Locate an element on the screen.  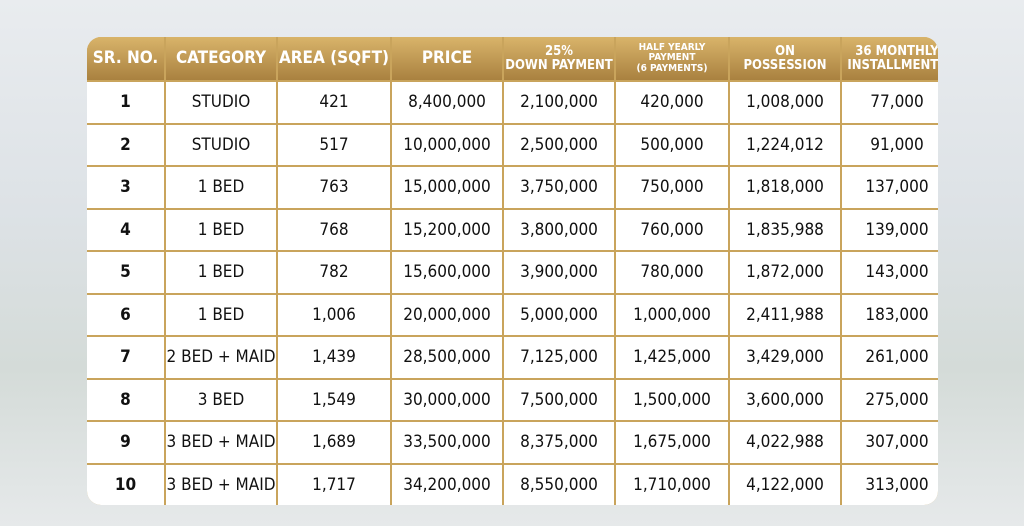
header-text: PAYMENT is located at coordinates (672, 58).